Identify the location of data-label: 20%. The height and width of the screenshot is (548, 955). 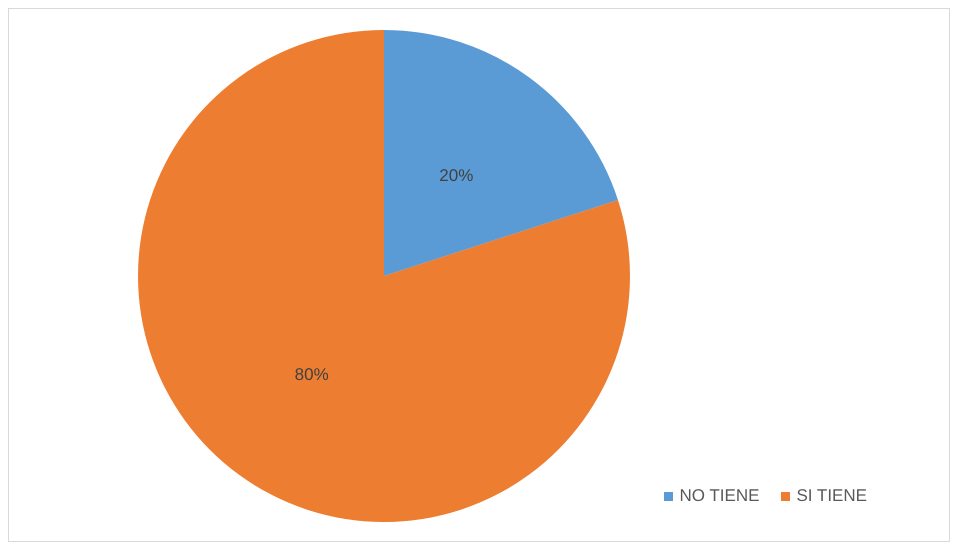
(456, 176).